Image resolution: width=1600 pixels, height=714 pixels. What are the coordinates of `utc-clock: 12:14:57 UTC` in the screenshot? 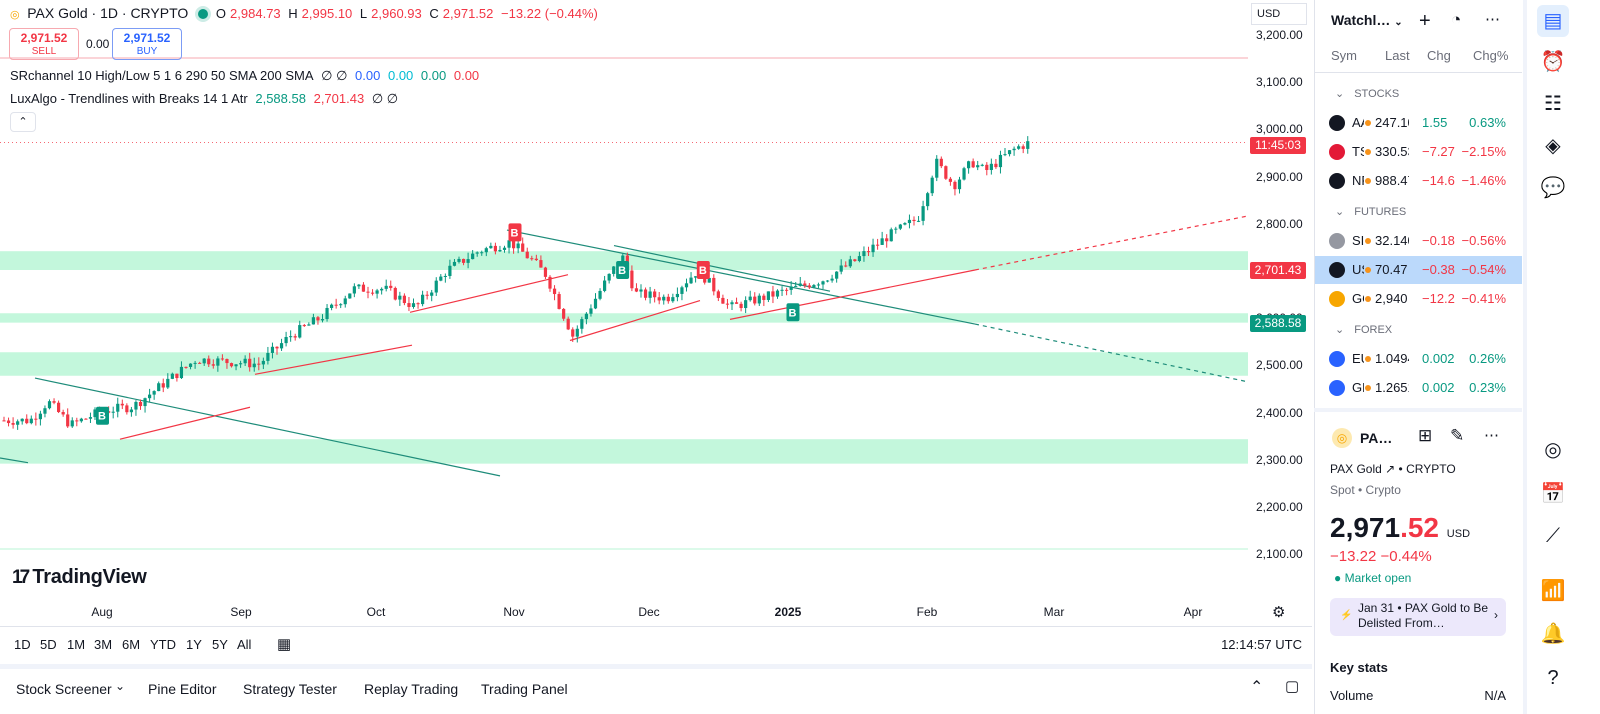 It's located at (1261, 644).